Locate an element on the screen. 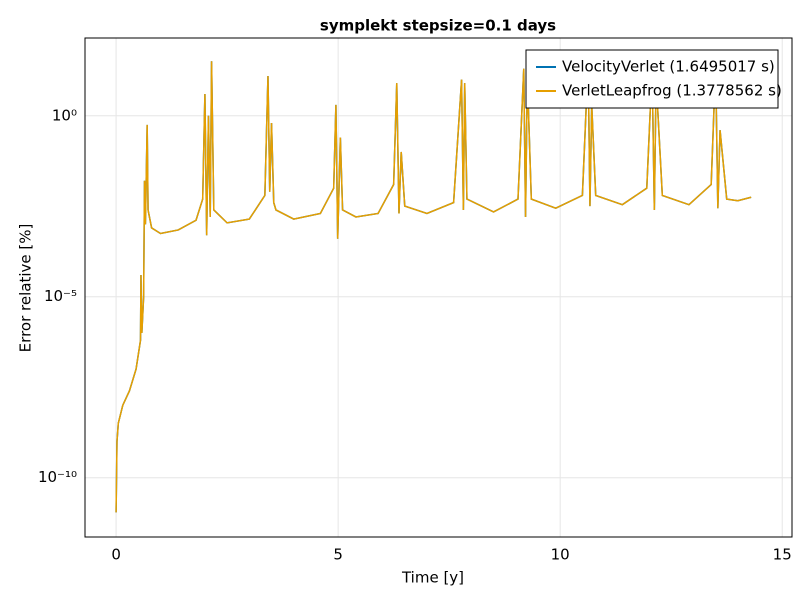 This screenshot has height=600, width=800. legend-label: VelocityVerlet (1.6495017 s) is located at coordinates (668, 67).